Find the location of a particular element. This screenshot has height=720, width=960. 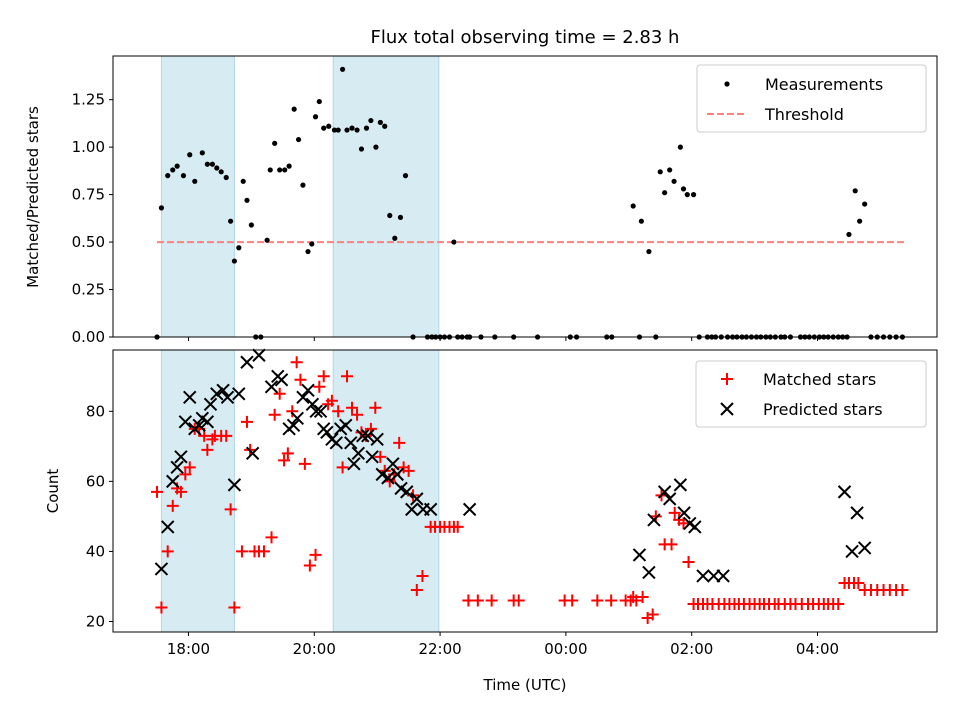

top-y-axis-label: Matched/Predicted stars is located at coordinates (33, 197).